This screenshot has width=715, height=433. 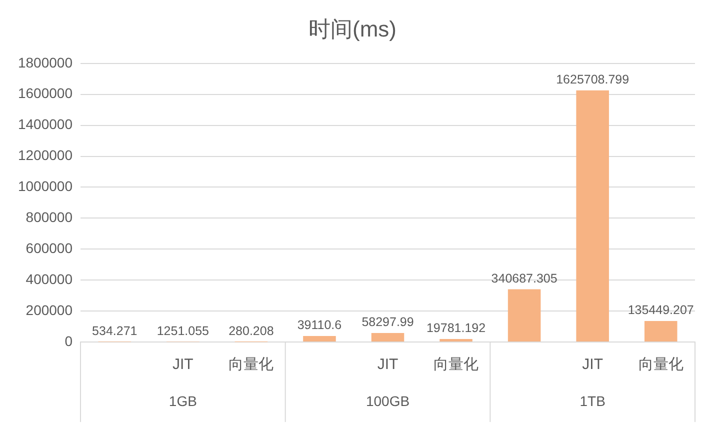 What do you see at coordinates (388, 400) in the screenshot?
I see `text: 100GB` at bounding box center [388, 400].